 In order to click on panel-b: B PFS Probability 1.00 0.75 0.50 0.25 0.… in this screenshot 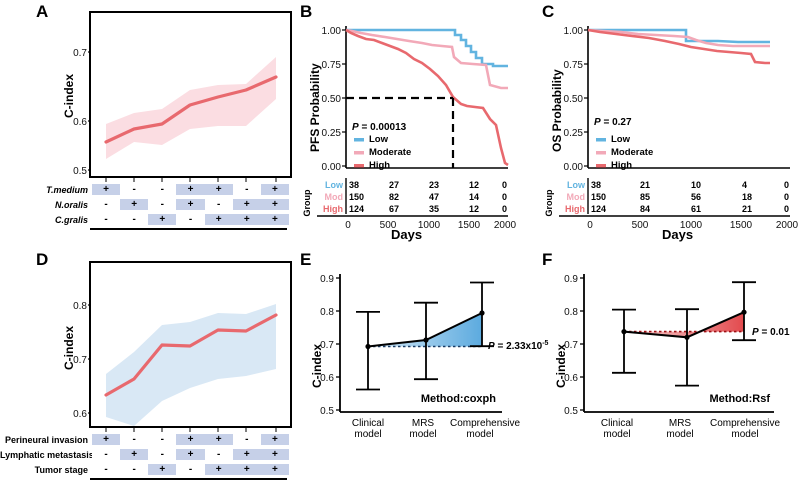, I will do `click(406, 122)`.